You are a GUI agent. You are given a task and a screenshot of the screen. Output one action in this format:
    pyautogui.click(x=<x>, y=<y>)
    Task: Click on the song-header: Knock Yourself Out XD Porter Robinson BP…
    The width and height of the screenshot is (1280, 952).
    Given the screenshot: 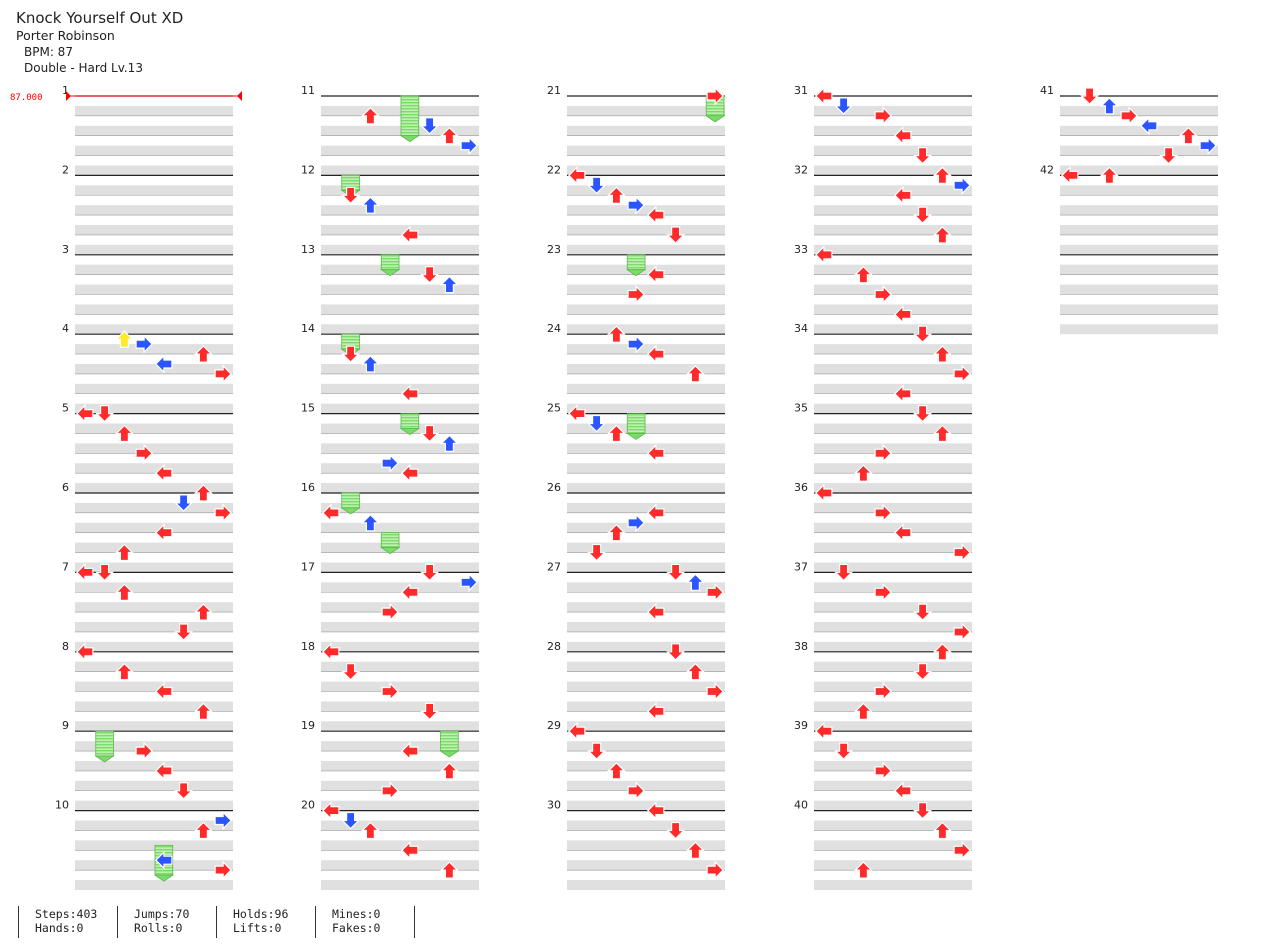 What is the action you would take?
    pyautogui.click(x=99, y=42)
    